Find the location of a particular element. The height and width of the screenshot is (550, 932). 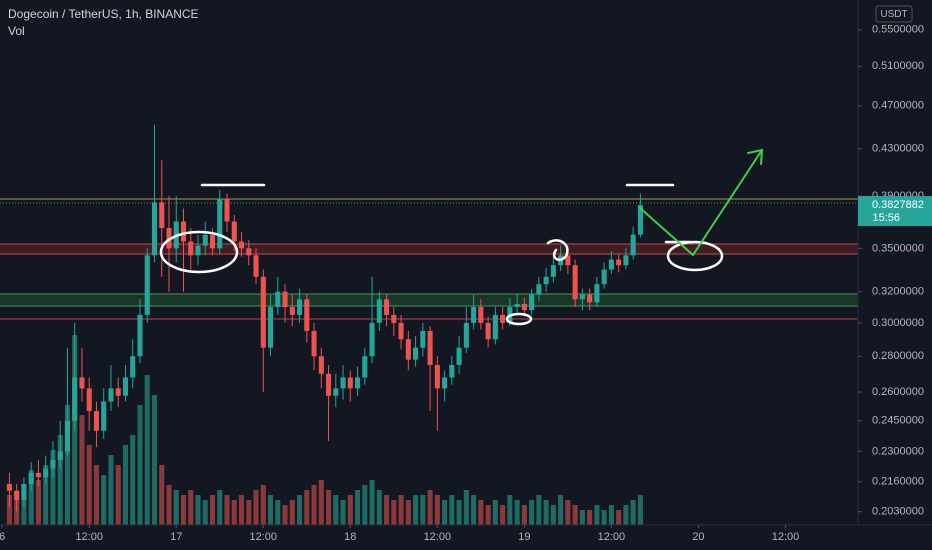

y-tick-label: 0.5500000 is located at coordinates (898, 30).